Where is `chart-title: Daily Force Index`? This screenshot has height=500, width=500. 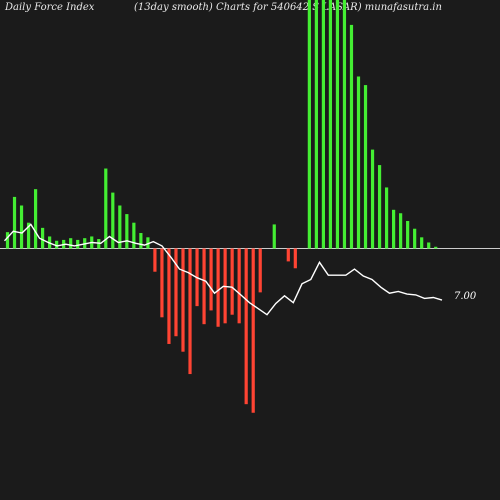
chart-title: Daily Force Index is located at coordinates (50, 7).